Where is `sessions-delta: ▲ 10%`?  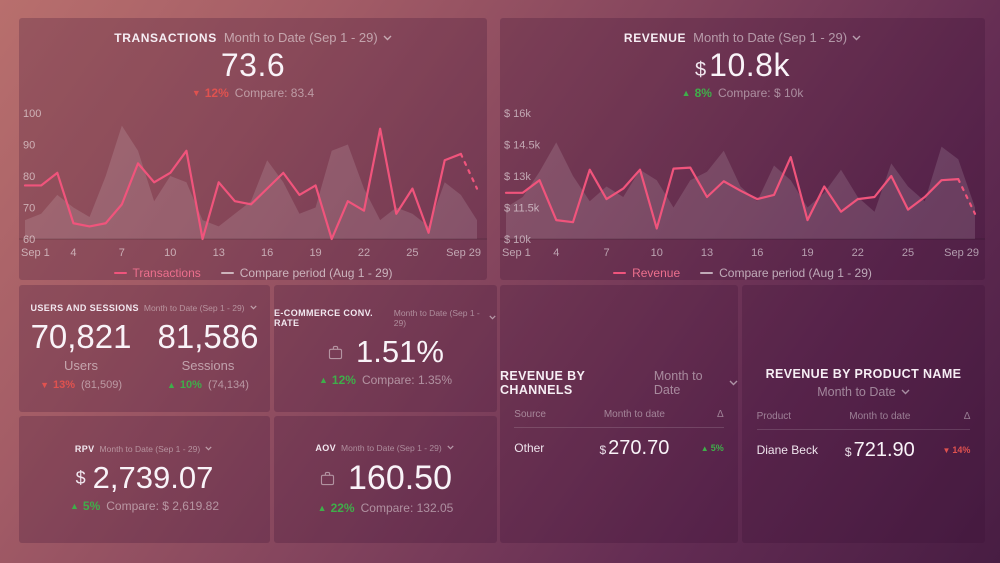
sessions-delta: ▲ 10% is located at coordinates (184, 385).